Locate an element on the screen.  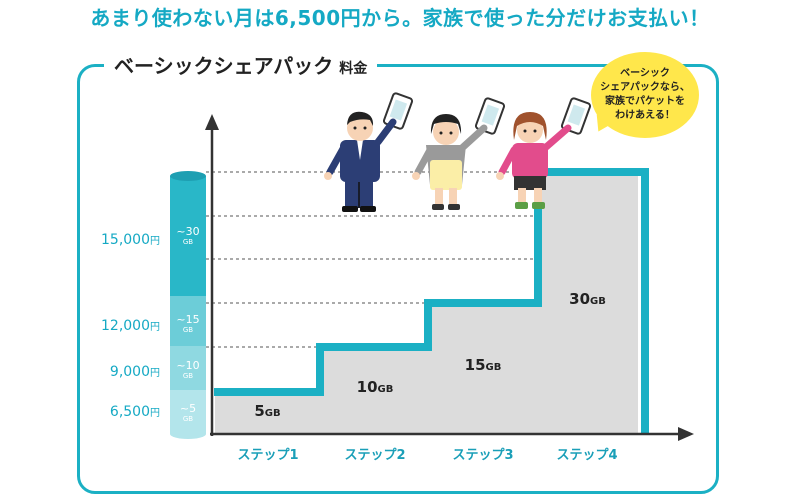
page-headline: あまり使わない月は6,500円から。家族で使った分だけお支払い！ is located at coordinates (400, 18).